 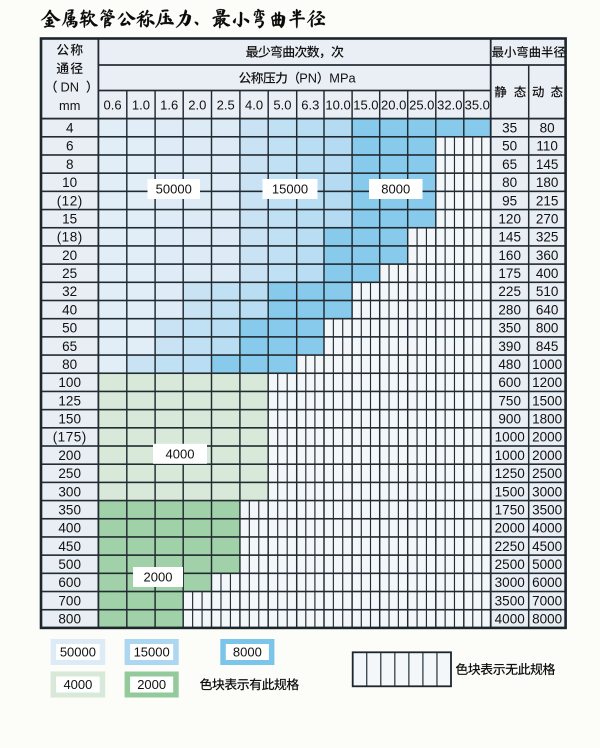 What do you see at coordinates (509, 127) in the screenshot?
I see `svg-text: 35` at bounding box center [509, 127].